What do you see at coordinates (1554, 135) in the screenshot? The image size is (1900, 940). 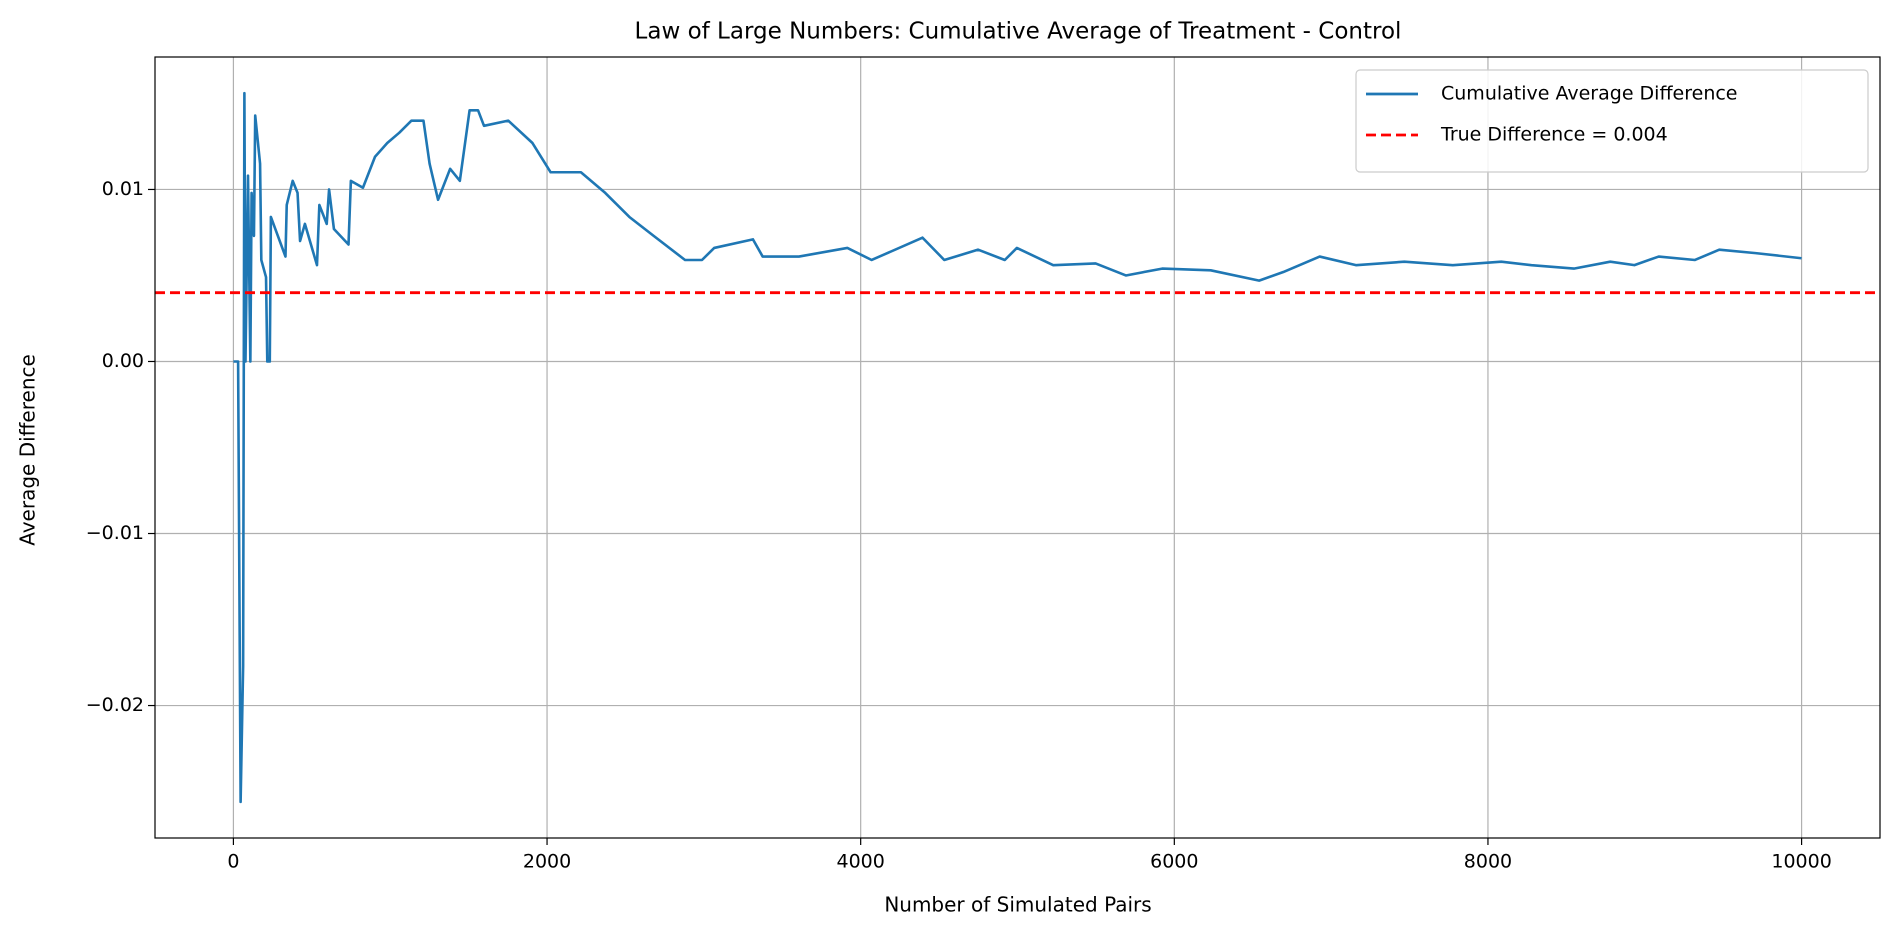 I see `legend-label: True Difference = 0.004` at bounding box center [1554, 135].